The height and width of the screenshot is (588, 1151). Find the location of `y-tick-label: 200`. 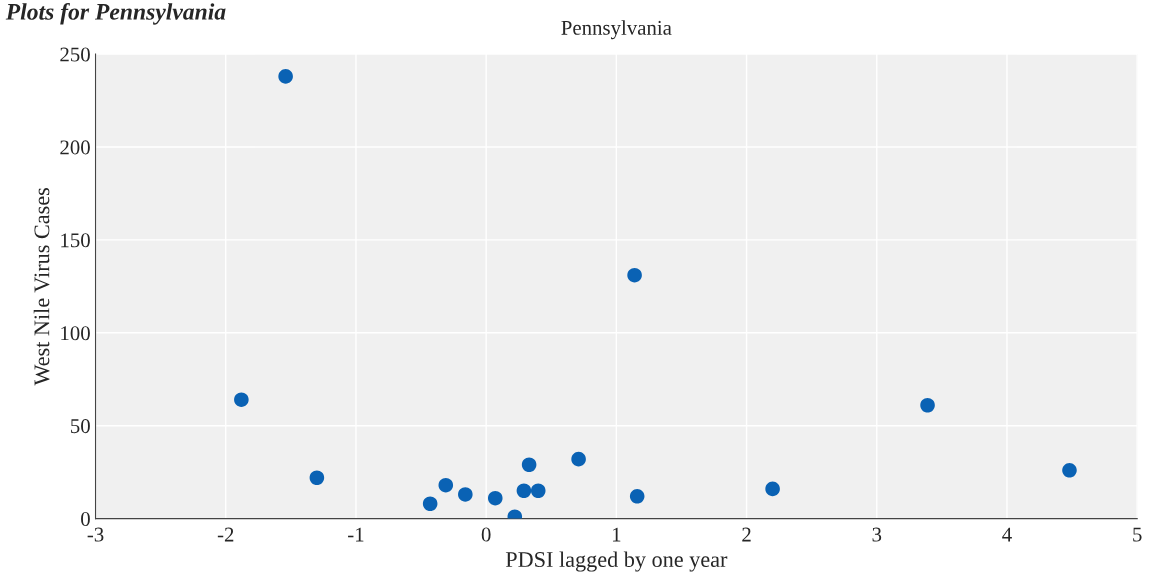

y-tick-label: 200 is located at coordinates (75, 147).